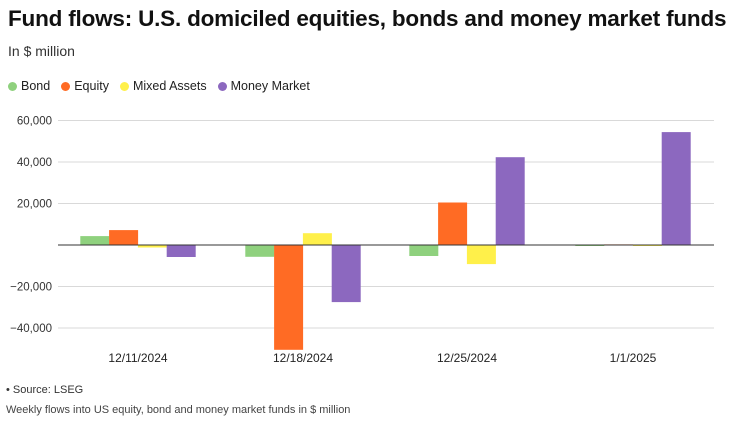  I want to click on legend-item-mixed-assets: Mixed Assets, so click(163, 86).